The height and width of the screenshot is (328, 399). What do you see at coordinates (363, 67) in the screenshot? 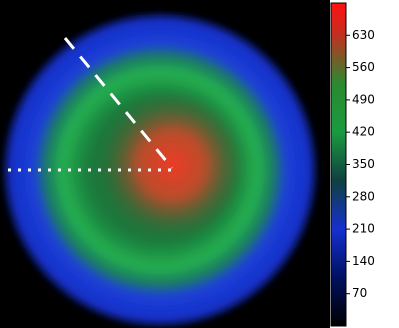
I see `colorbar-tick-label: 560` at bounding box center [363, 67].